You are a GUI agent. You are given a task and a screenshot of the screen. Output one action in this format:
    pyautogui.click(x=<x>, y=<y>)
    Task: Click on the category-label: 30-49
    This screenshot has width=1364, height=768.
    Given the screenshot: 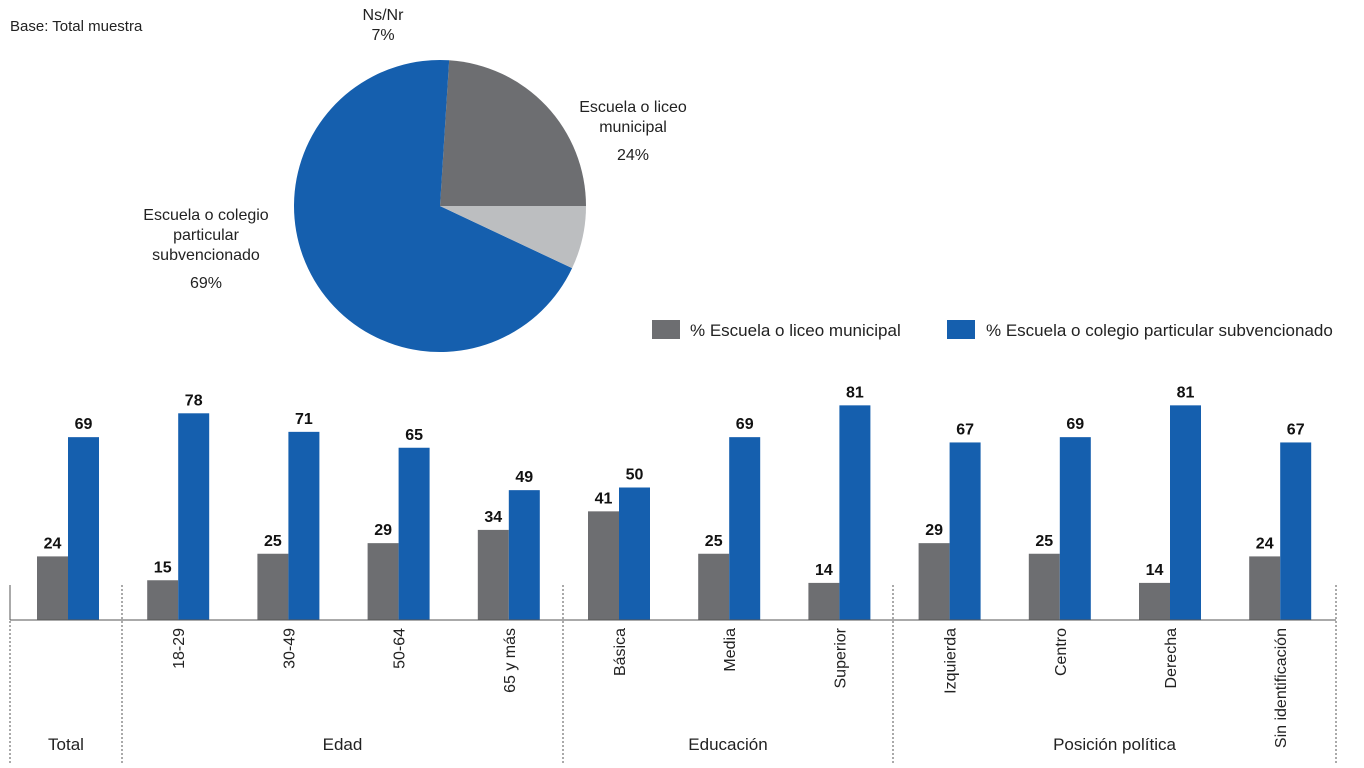 What is the action you would take?
    pyautogui.click(x=289, y=648)
    